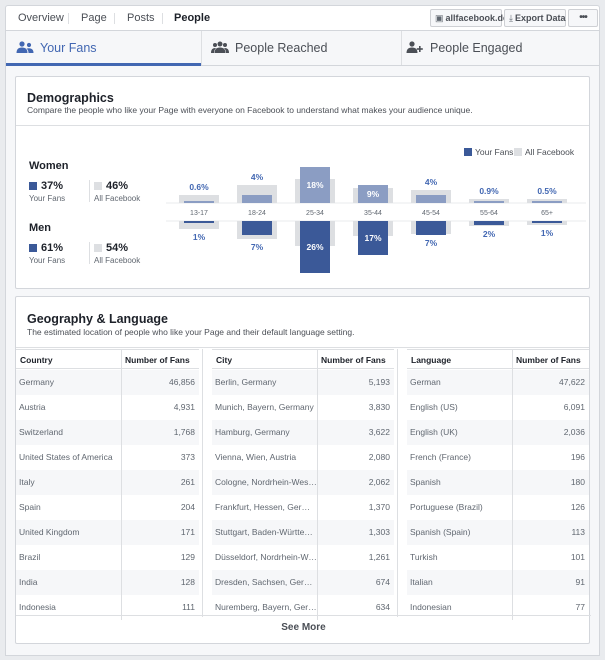  What do you see at coordinates (577, 507) in the screenshot?
I see `row-fan-count: 126` at bounding box center [577, 507].